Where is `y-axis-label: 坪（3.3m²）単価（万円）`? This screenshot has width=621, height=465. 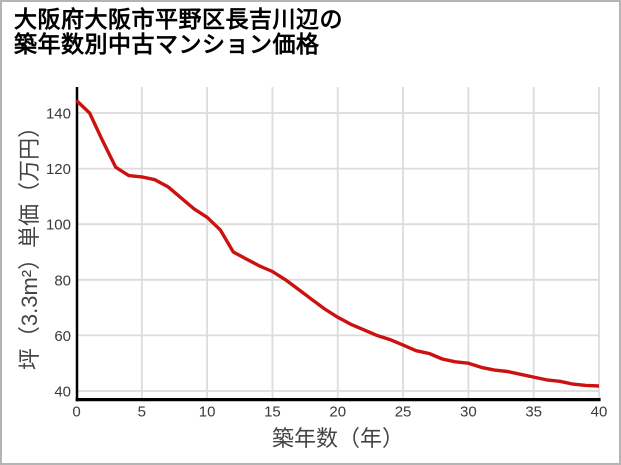 y-axis-label: 坪（3.3m²）単価（万円） is located at coordinates (29, 243).